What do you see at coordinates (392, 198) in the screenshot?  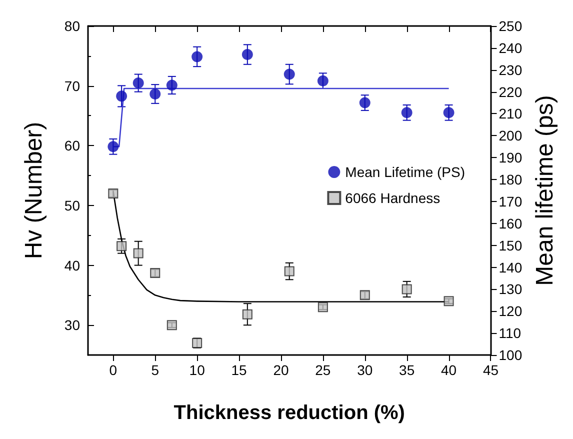 I see `legend-label: 6066 Hardness` at bounding box center [392, 198].